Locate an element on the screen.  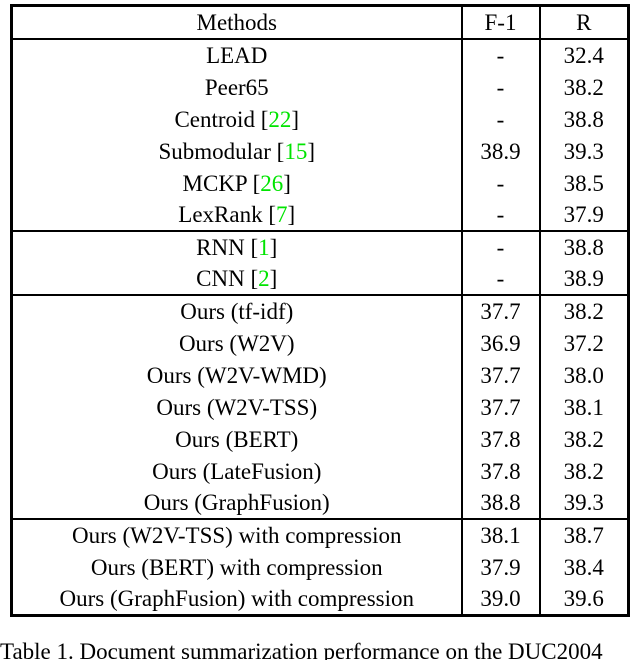
r-value-cell: 37.9 is located at coordinates (583, 215).